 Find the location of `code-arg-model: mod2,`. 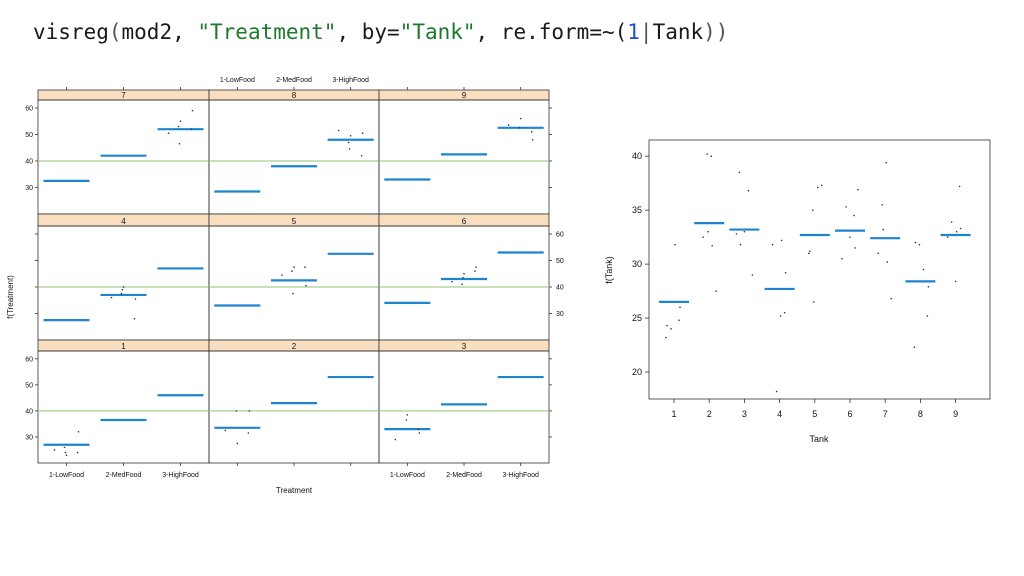

code-arg-model: mod2, is located at coordinates (159, 32).